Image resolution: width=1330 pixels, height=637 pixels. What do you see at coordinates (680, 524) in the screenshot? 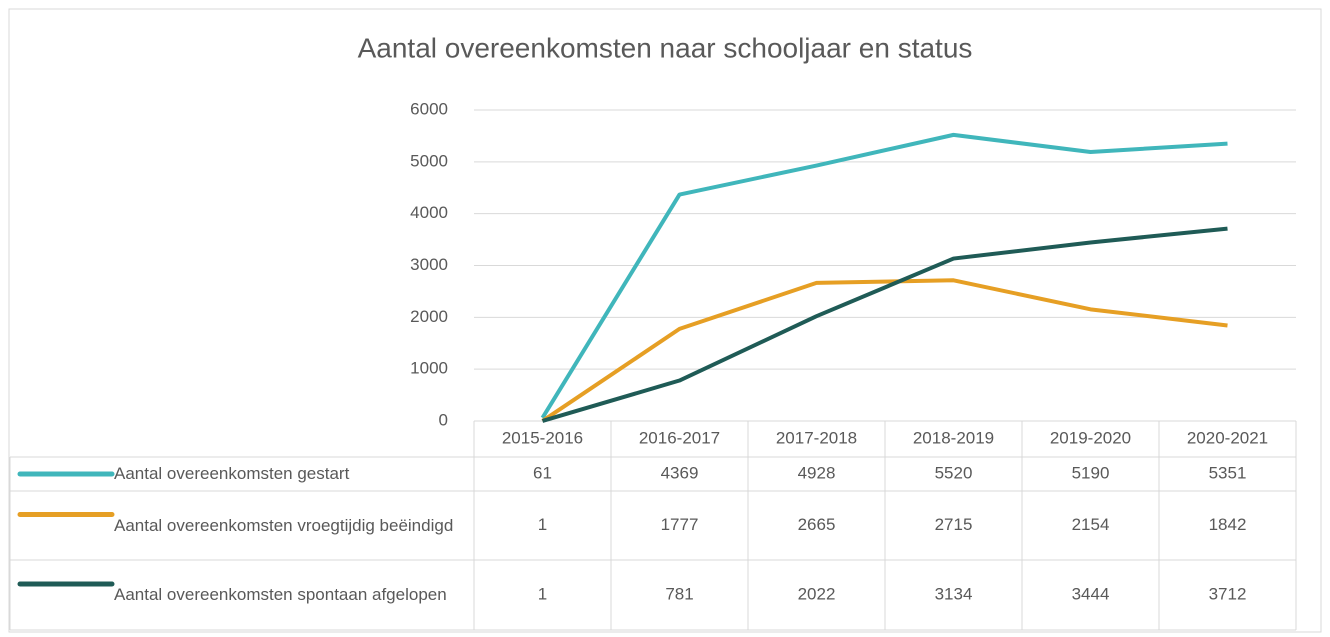
I see `table-value: 1777` at bounding box center [680, 524].